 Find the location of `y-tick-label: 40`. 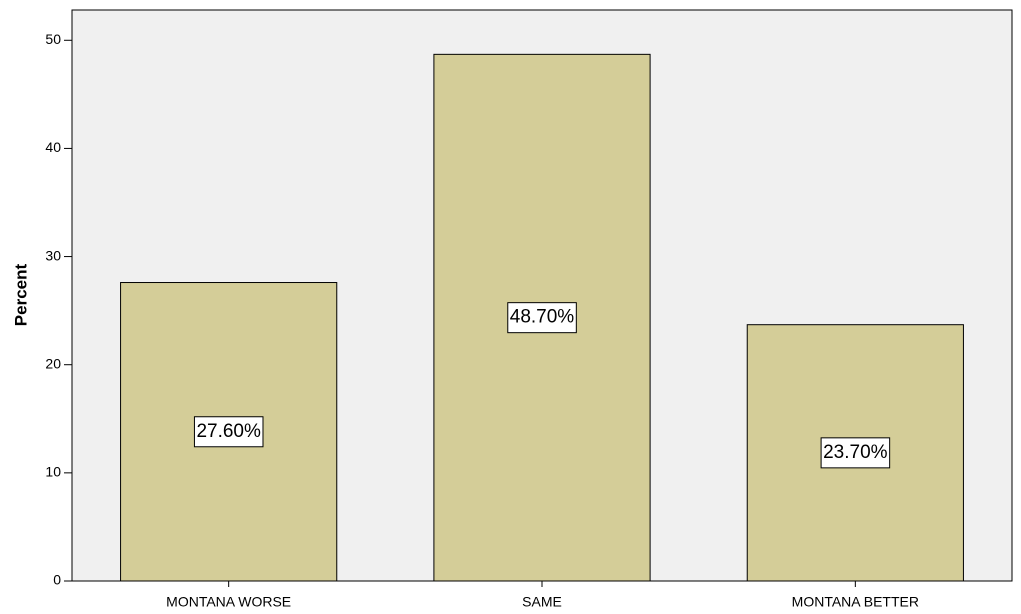

y-tick-label: 40 is located at coordinates (53, 147).